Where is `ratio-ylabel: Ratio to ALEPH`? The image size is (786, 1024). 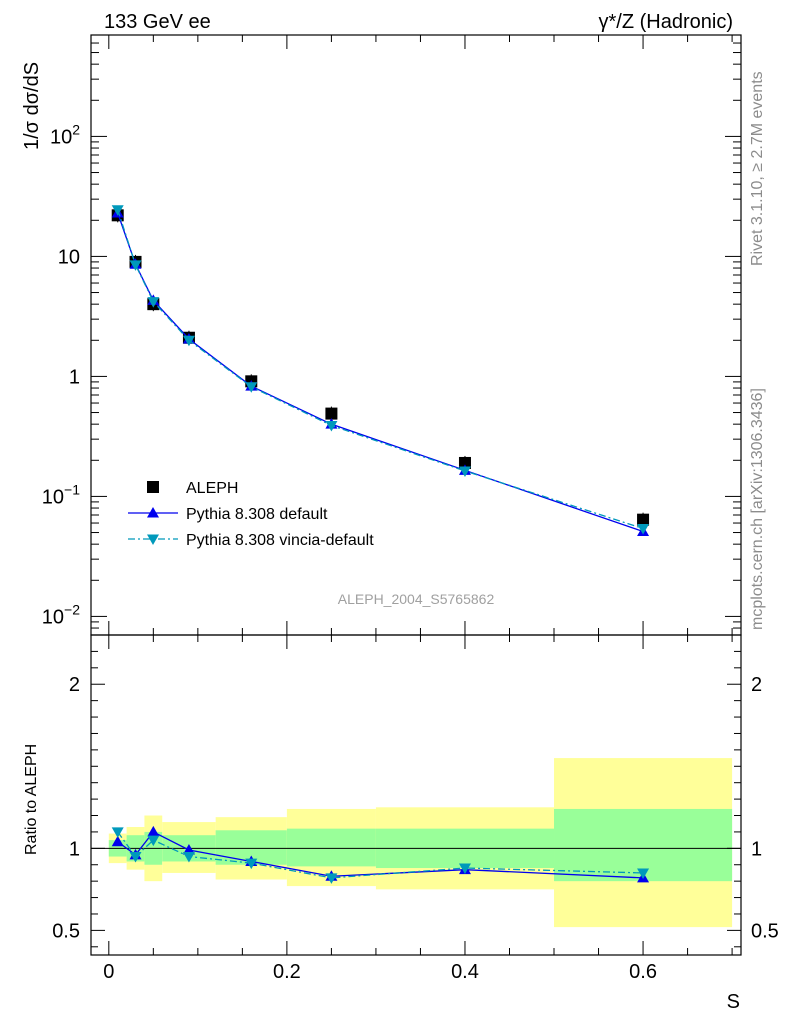 ratio-ylabel: Ratio to ALEPH is located at coordinates (31, 799).